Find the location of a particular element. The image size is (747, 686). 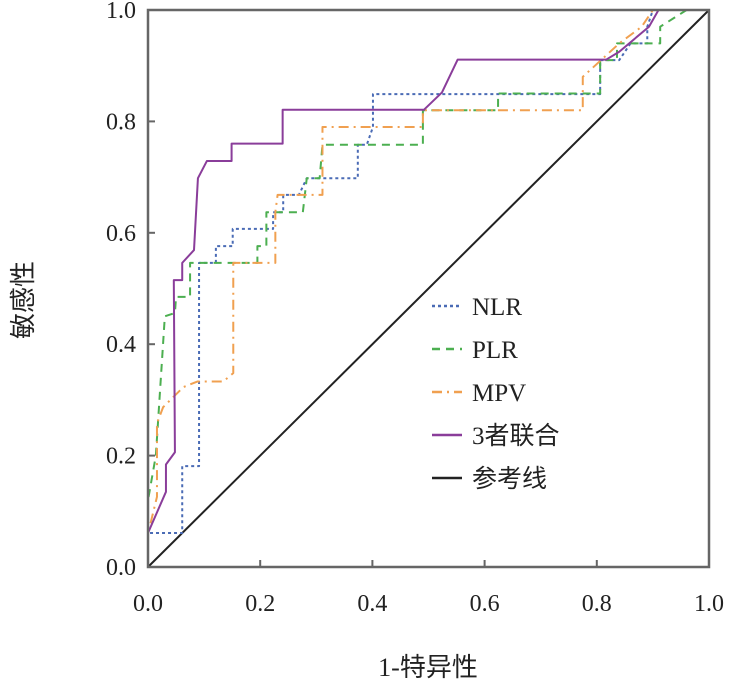

y-tick-label: 0.4 is located at coordinates (121, 345).